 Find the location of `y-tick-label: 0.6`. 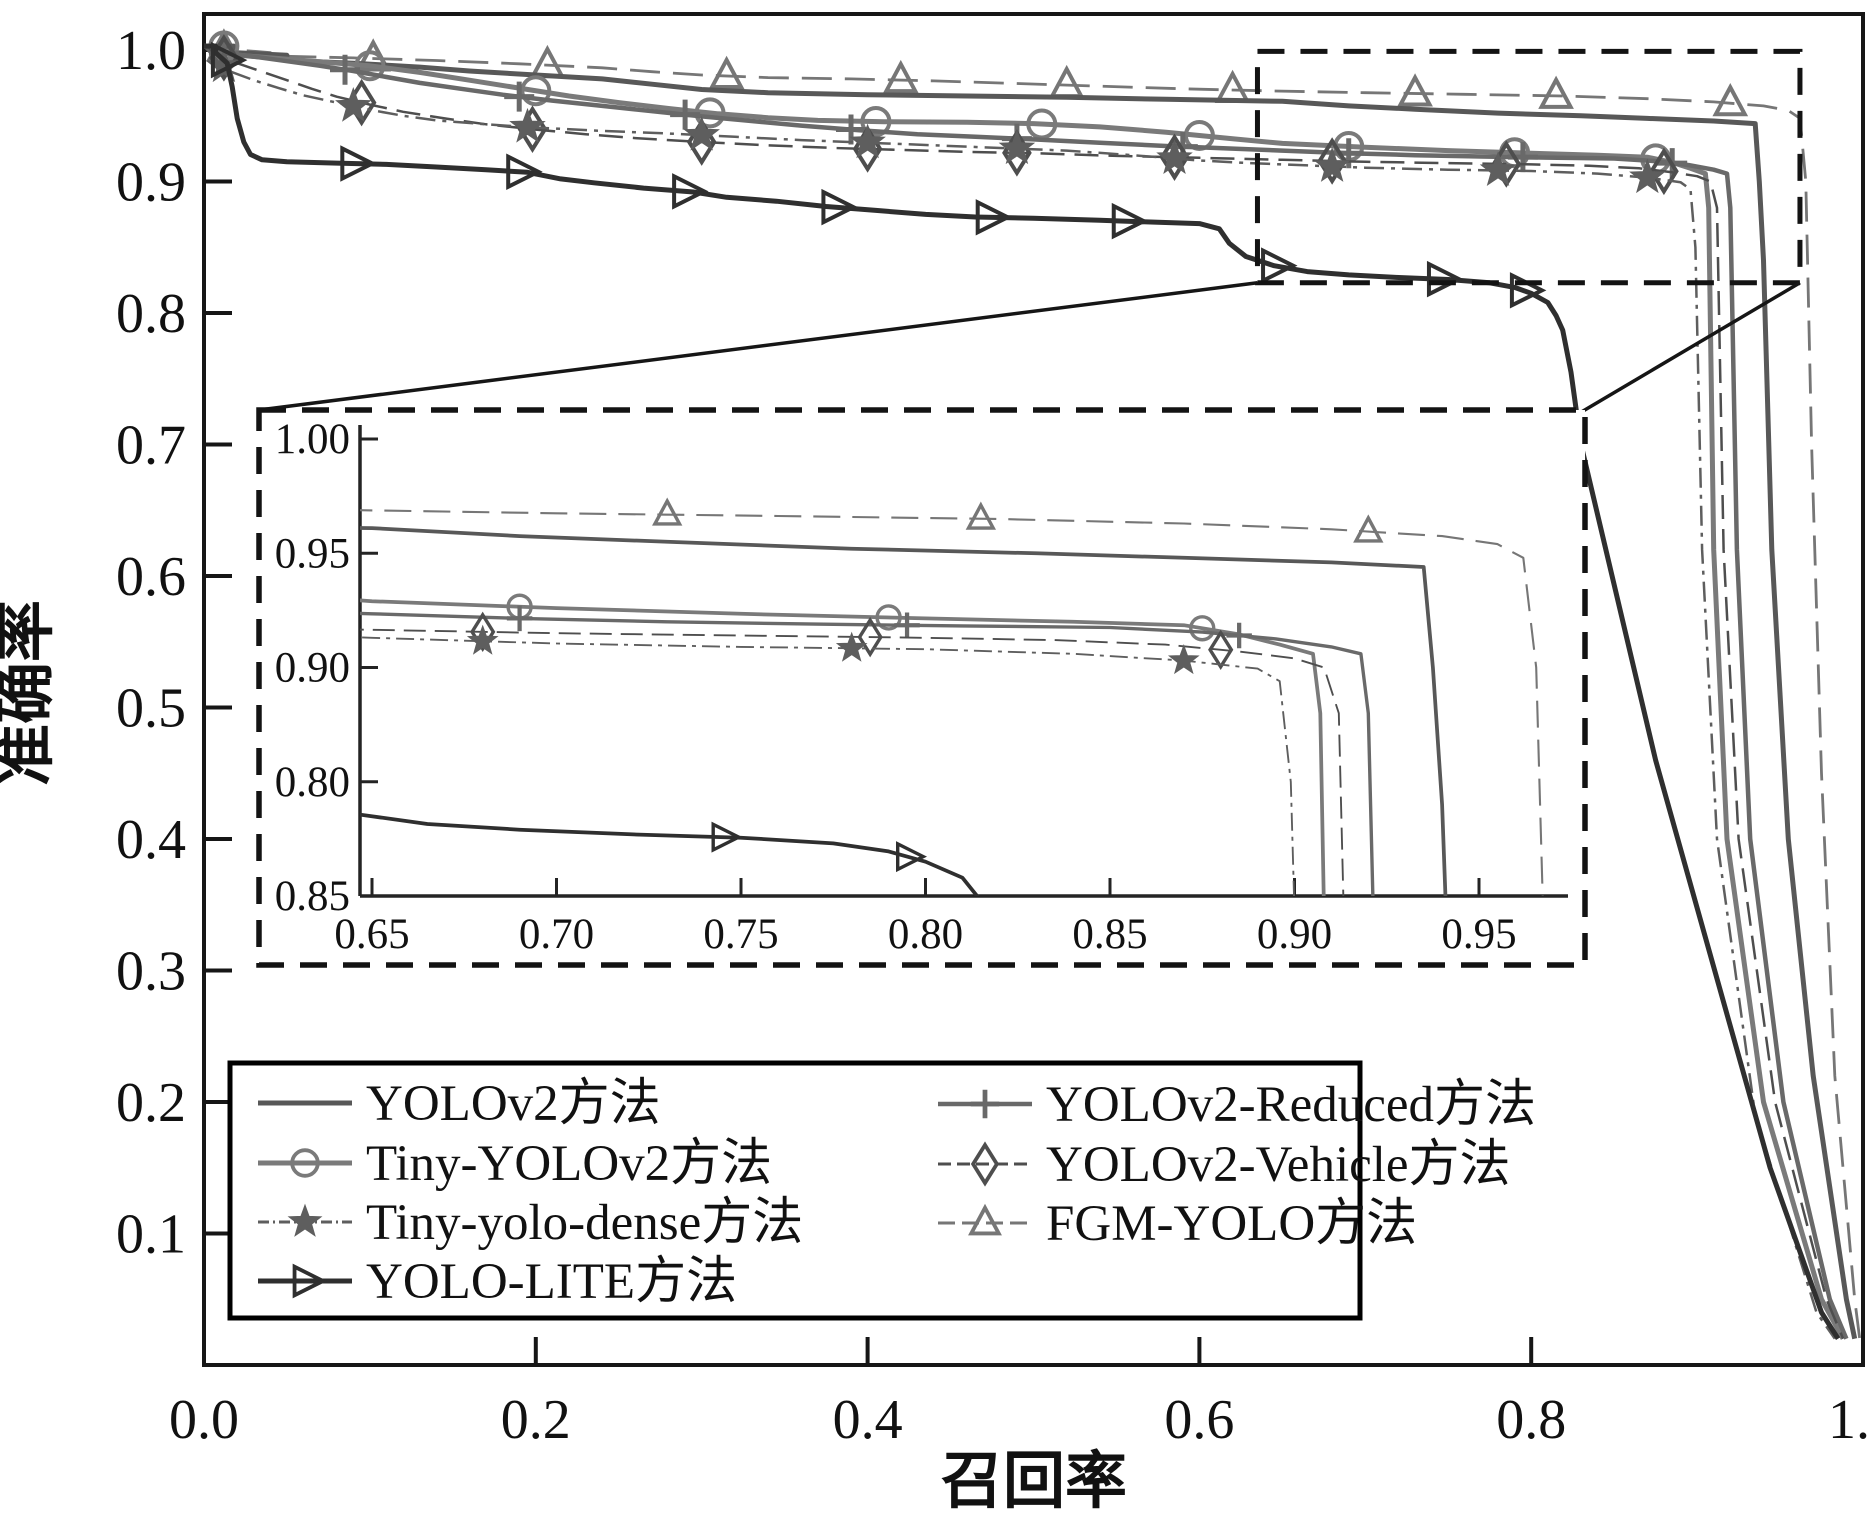

y-tick-label: 0.6 is located at coordinates (151, 577).